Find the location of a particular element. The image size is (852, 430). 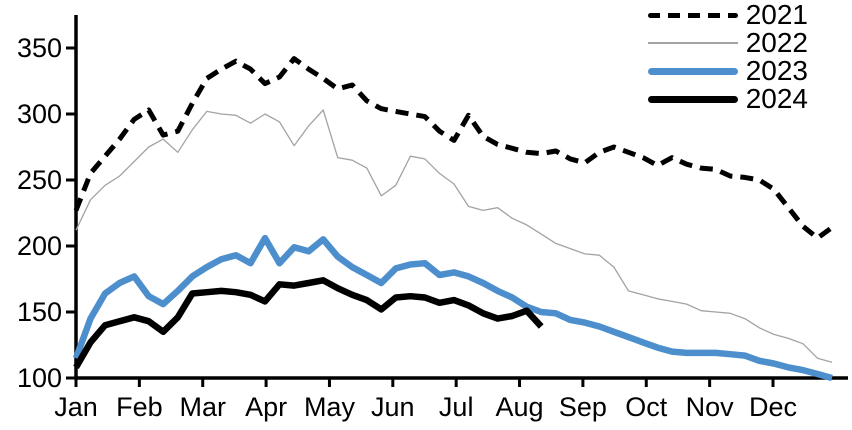

y-tick-label: 350 is located at coordinates (39, 48).